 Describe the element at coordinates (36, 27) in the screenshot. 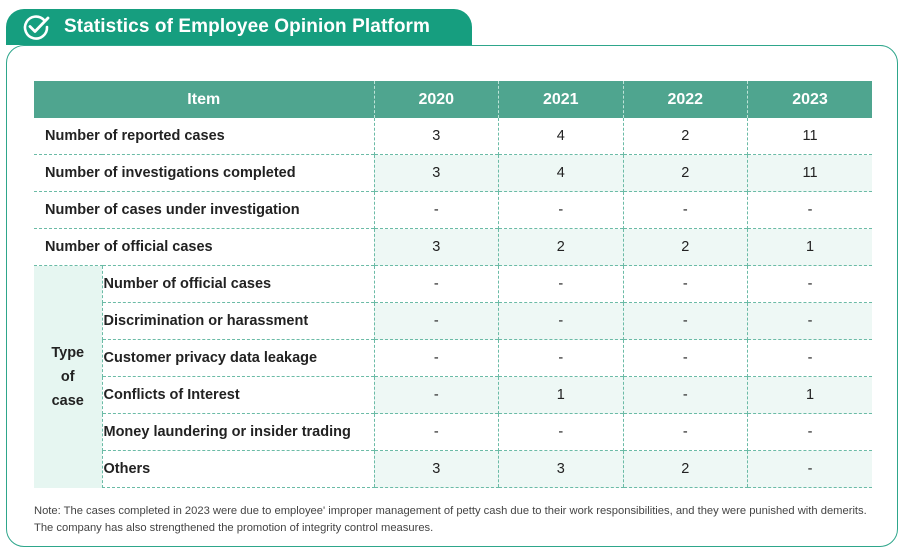

I see `check-circle-icon` at that location.